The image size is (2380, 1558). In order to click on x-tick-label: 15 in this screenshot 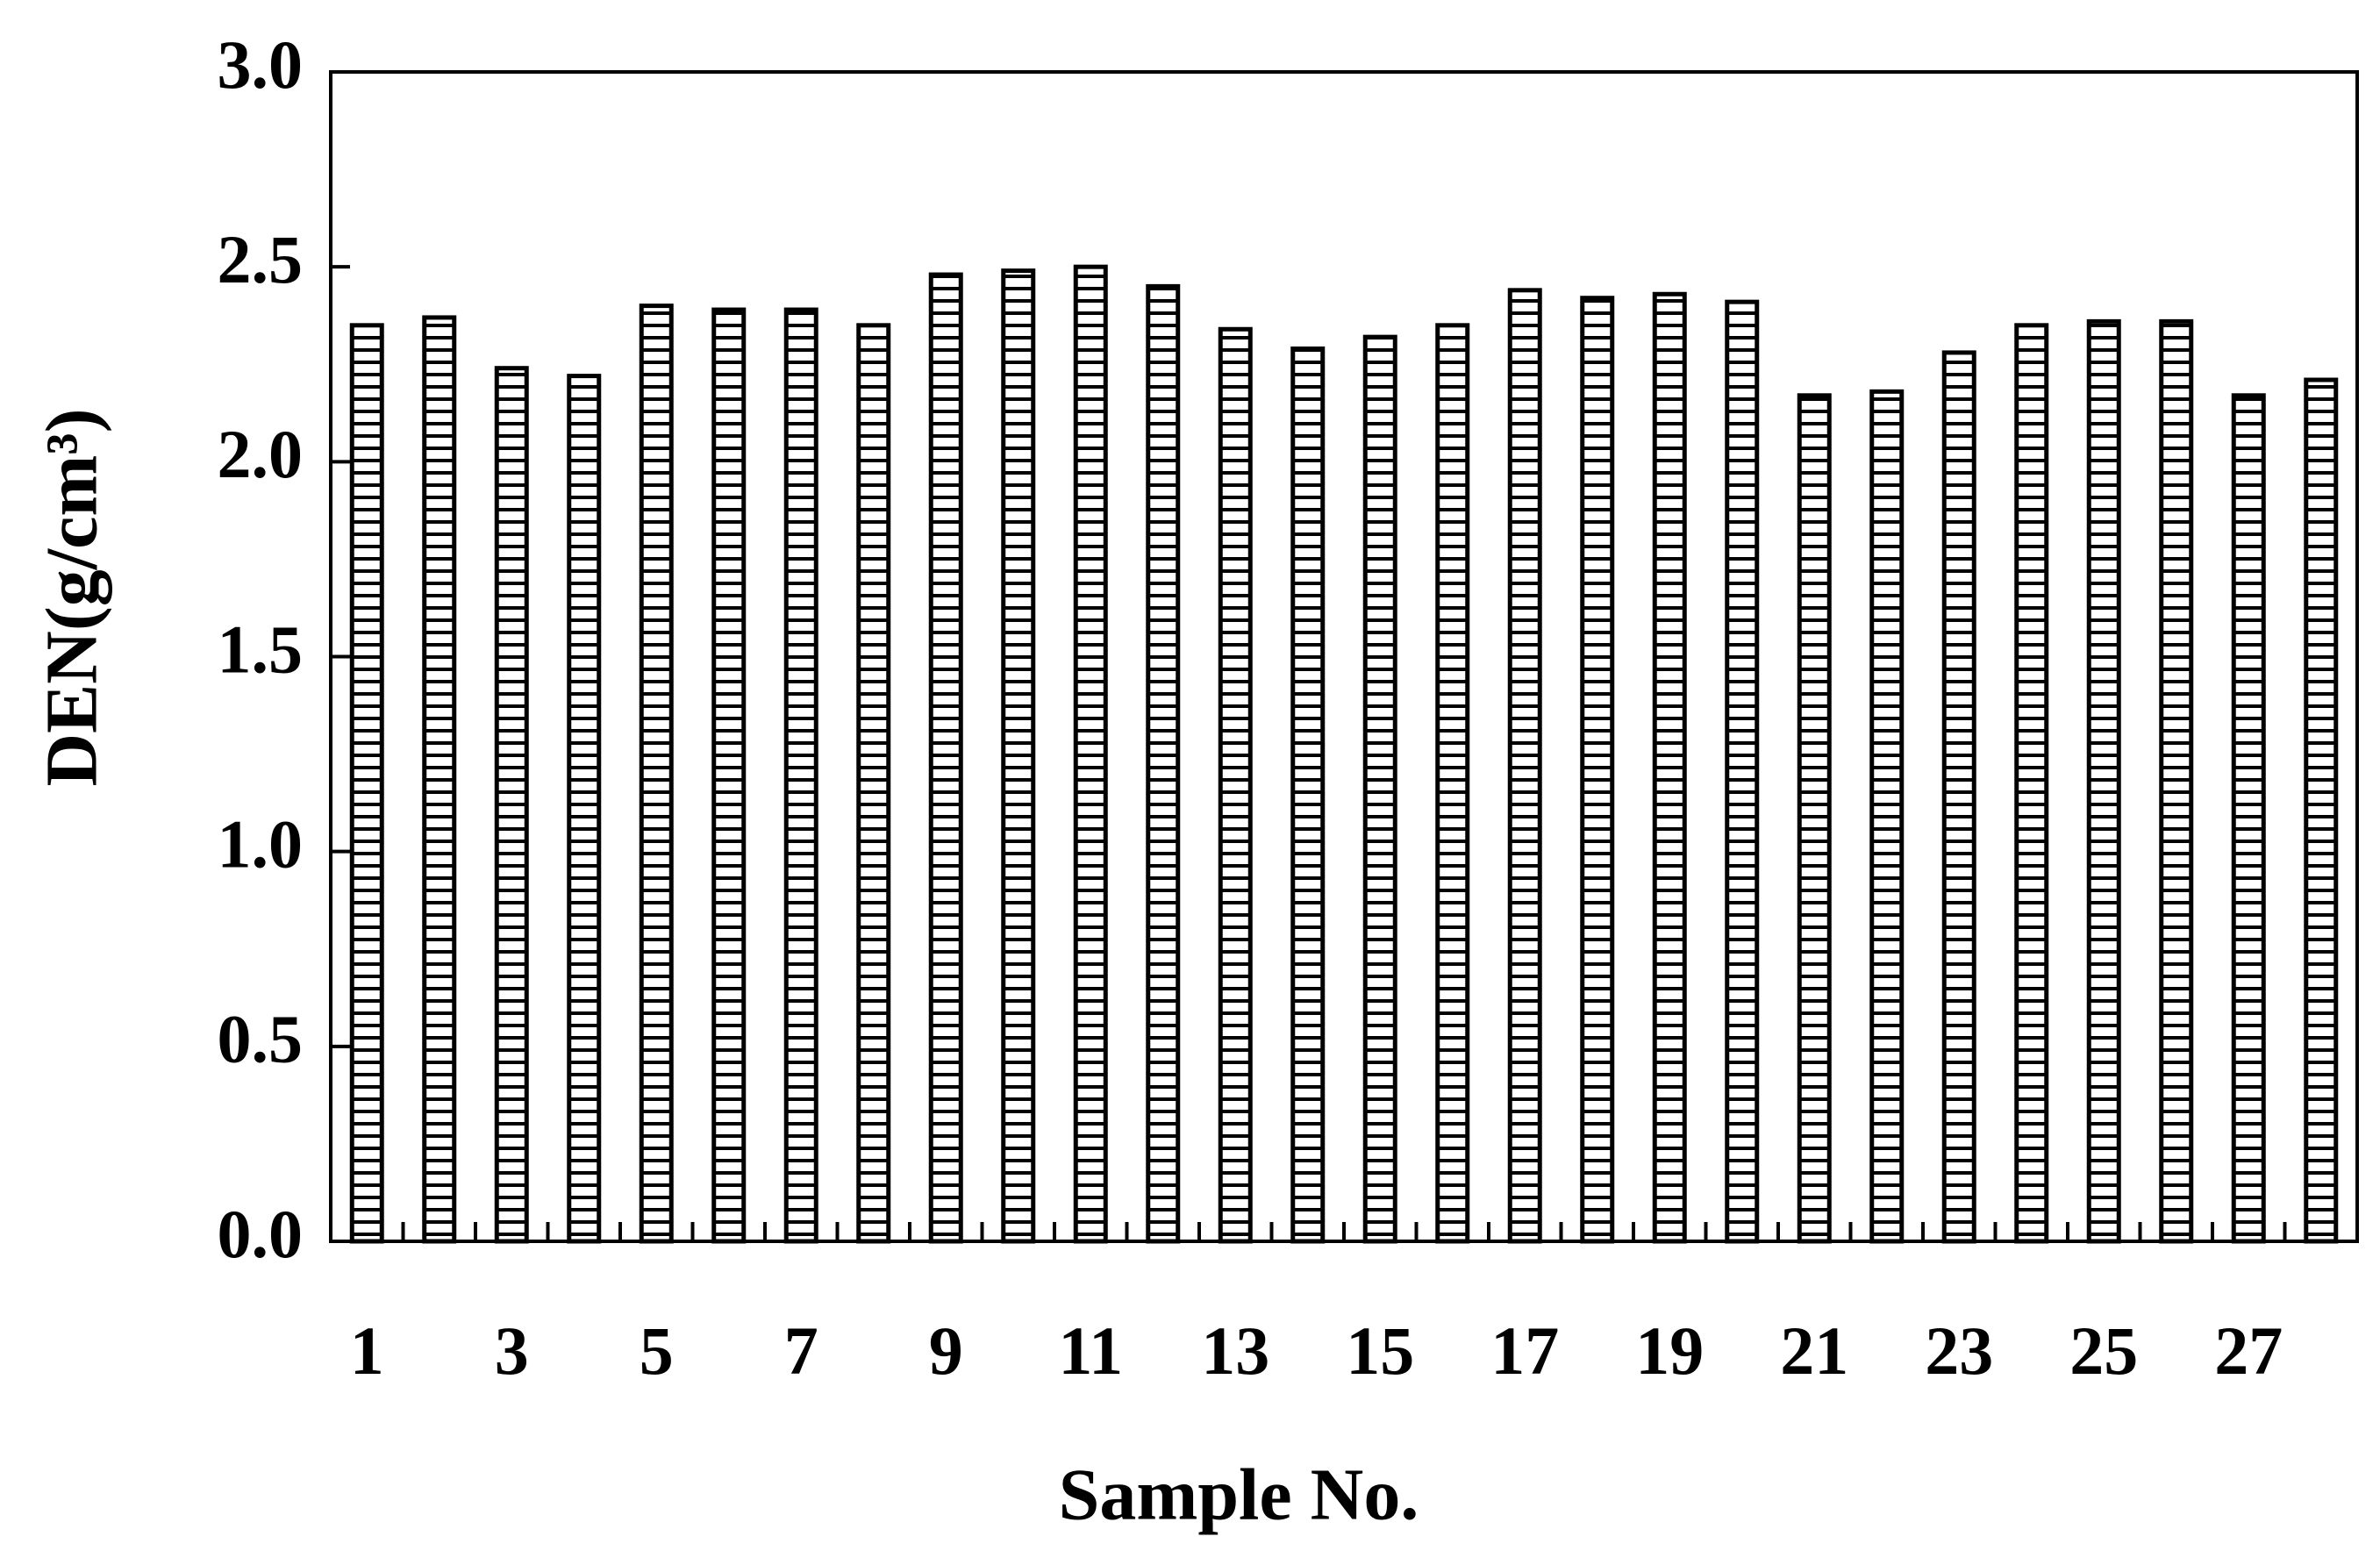, I will do `click(1380, 1350)`.